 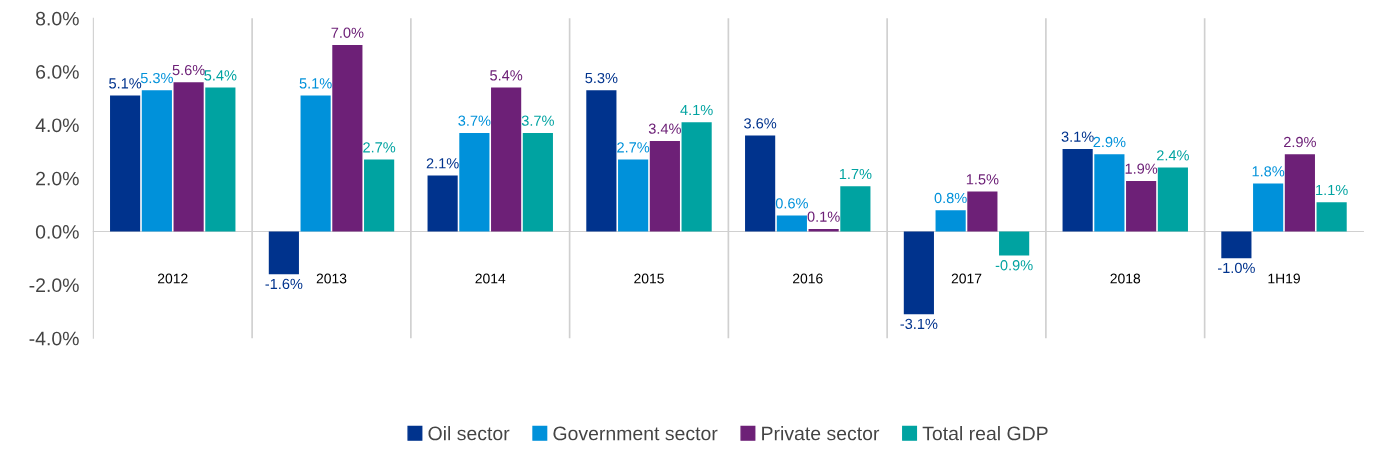 I want to click on data-label: -1.6%, so click(x=284, y=284).